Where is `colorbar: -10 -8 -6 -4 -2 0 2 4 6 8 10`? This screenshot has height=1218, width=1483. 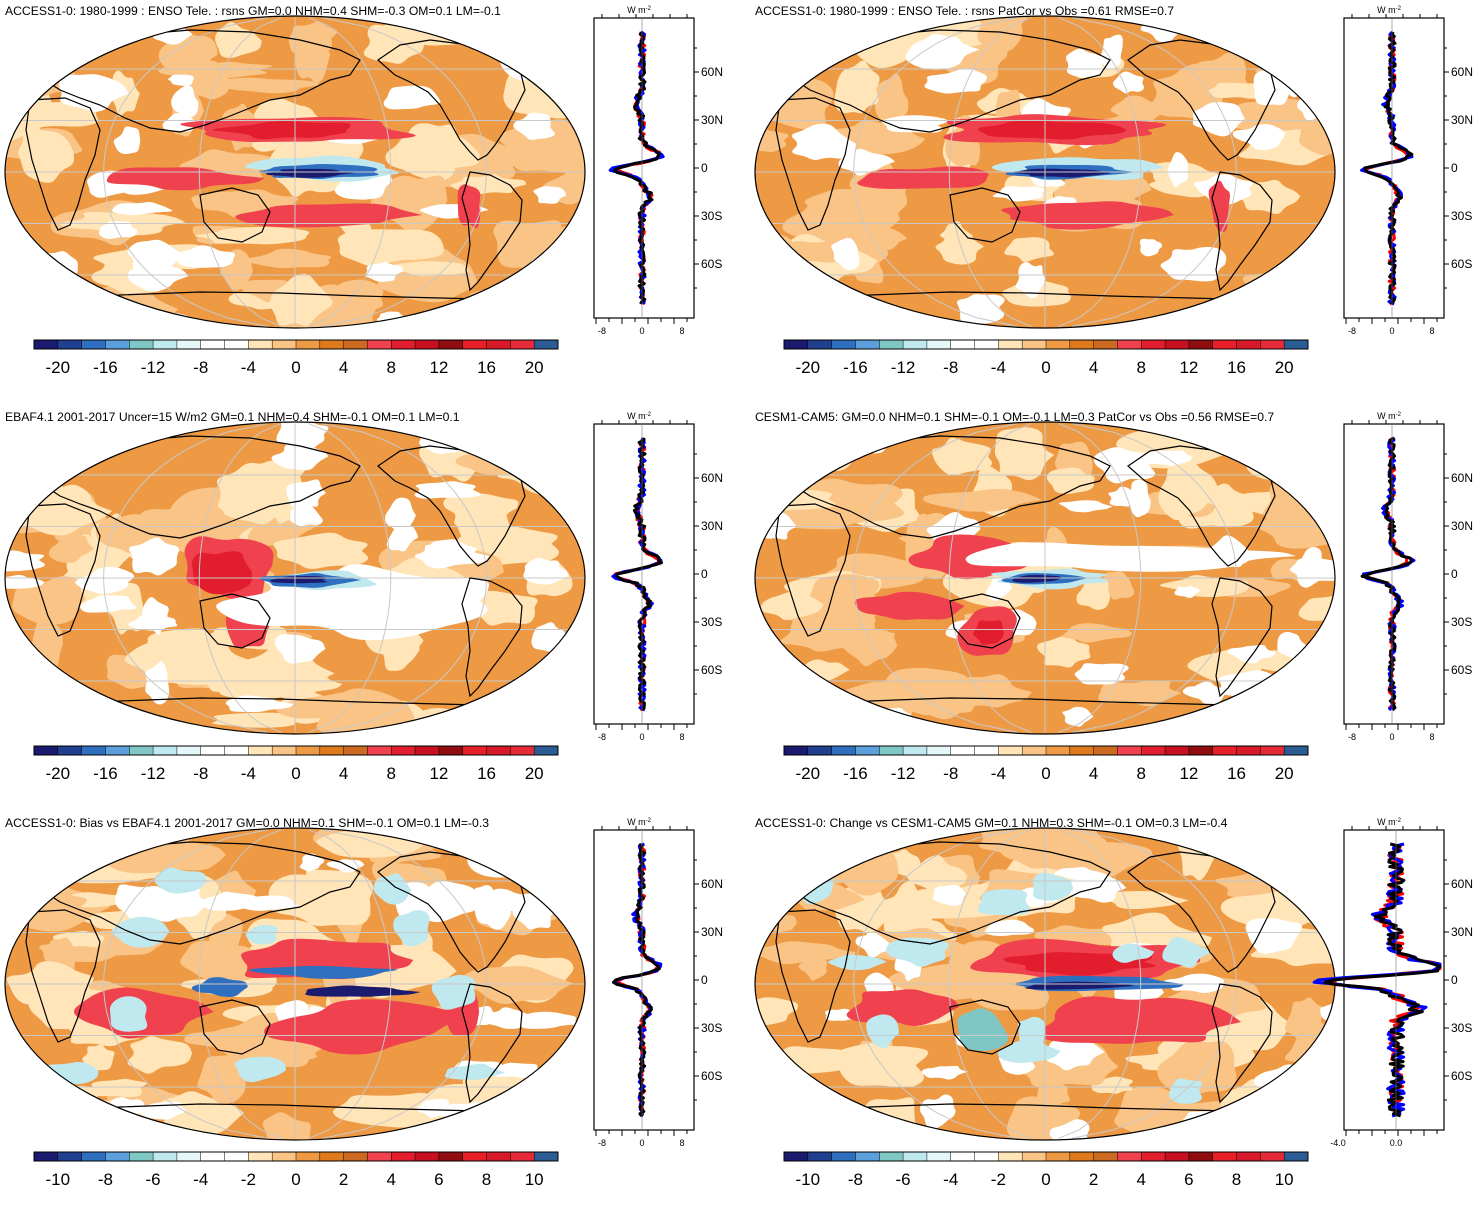 colorbar: -10 -8 -6 -4 -2 0 2 4 6 8 10 is located at coordinates (296, 1170).